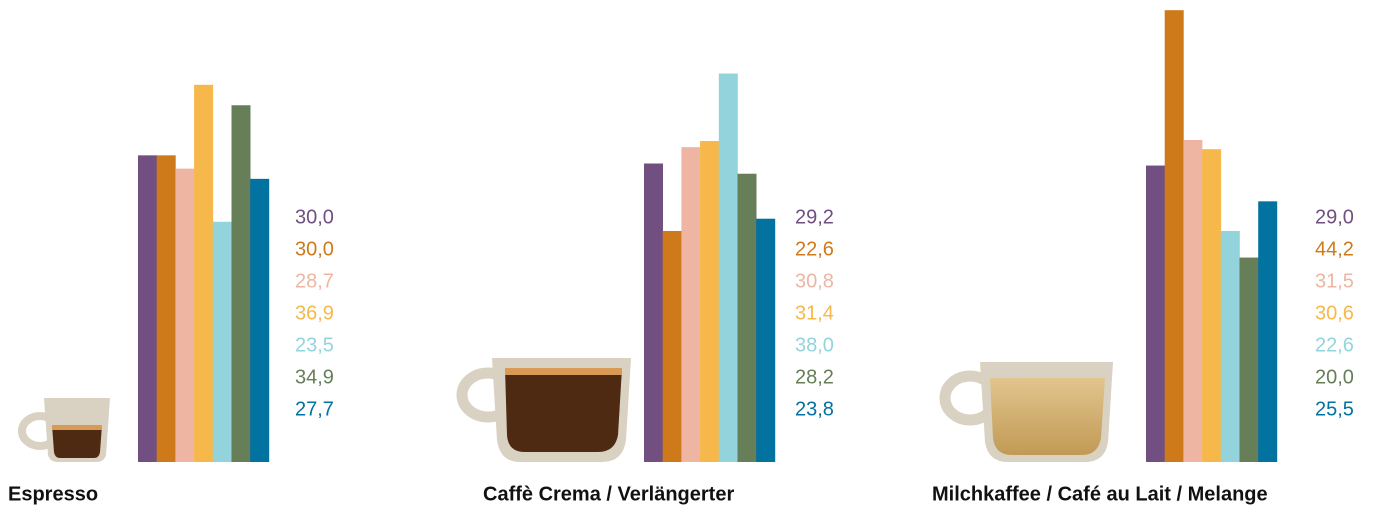  Describe the element at coordinates (1026, 412) in the screenshot. I see `milk-coffee-cup` at that location.